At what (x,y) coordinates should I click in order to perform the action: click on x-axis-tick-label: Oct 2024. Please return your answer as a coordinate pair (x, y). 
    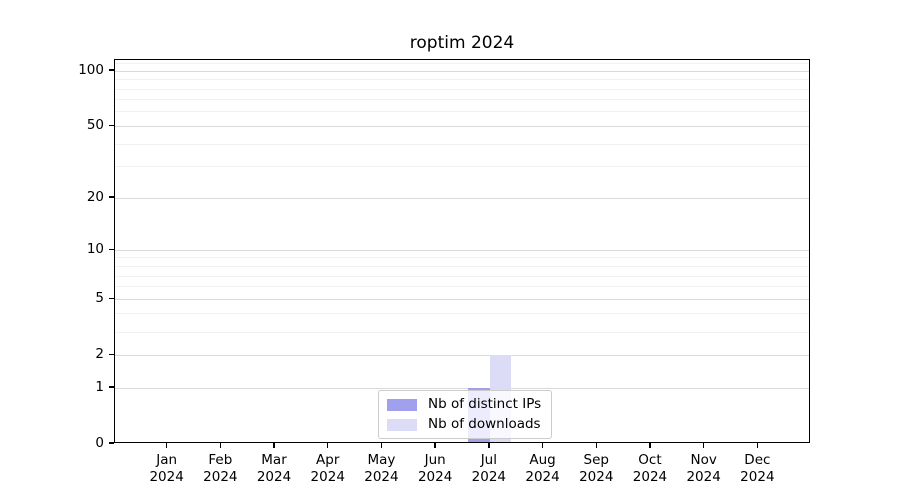
    Looking at the image, I should click on (650, 468).